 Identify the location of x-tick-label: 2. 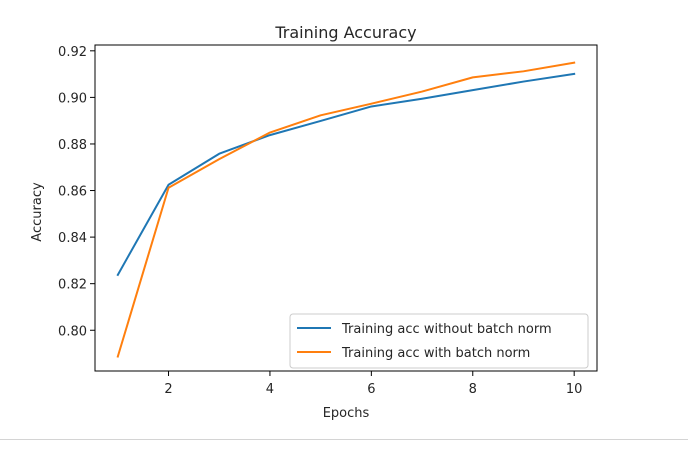
(168, 389).